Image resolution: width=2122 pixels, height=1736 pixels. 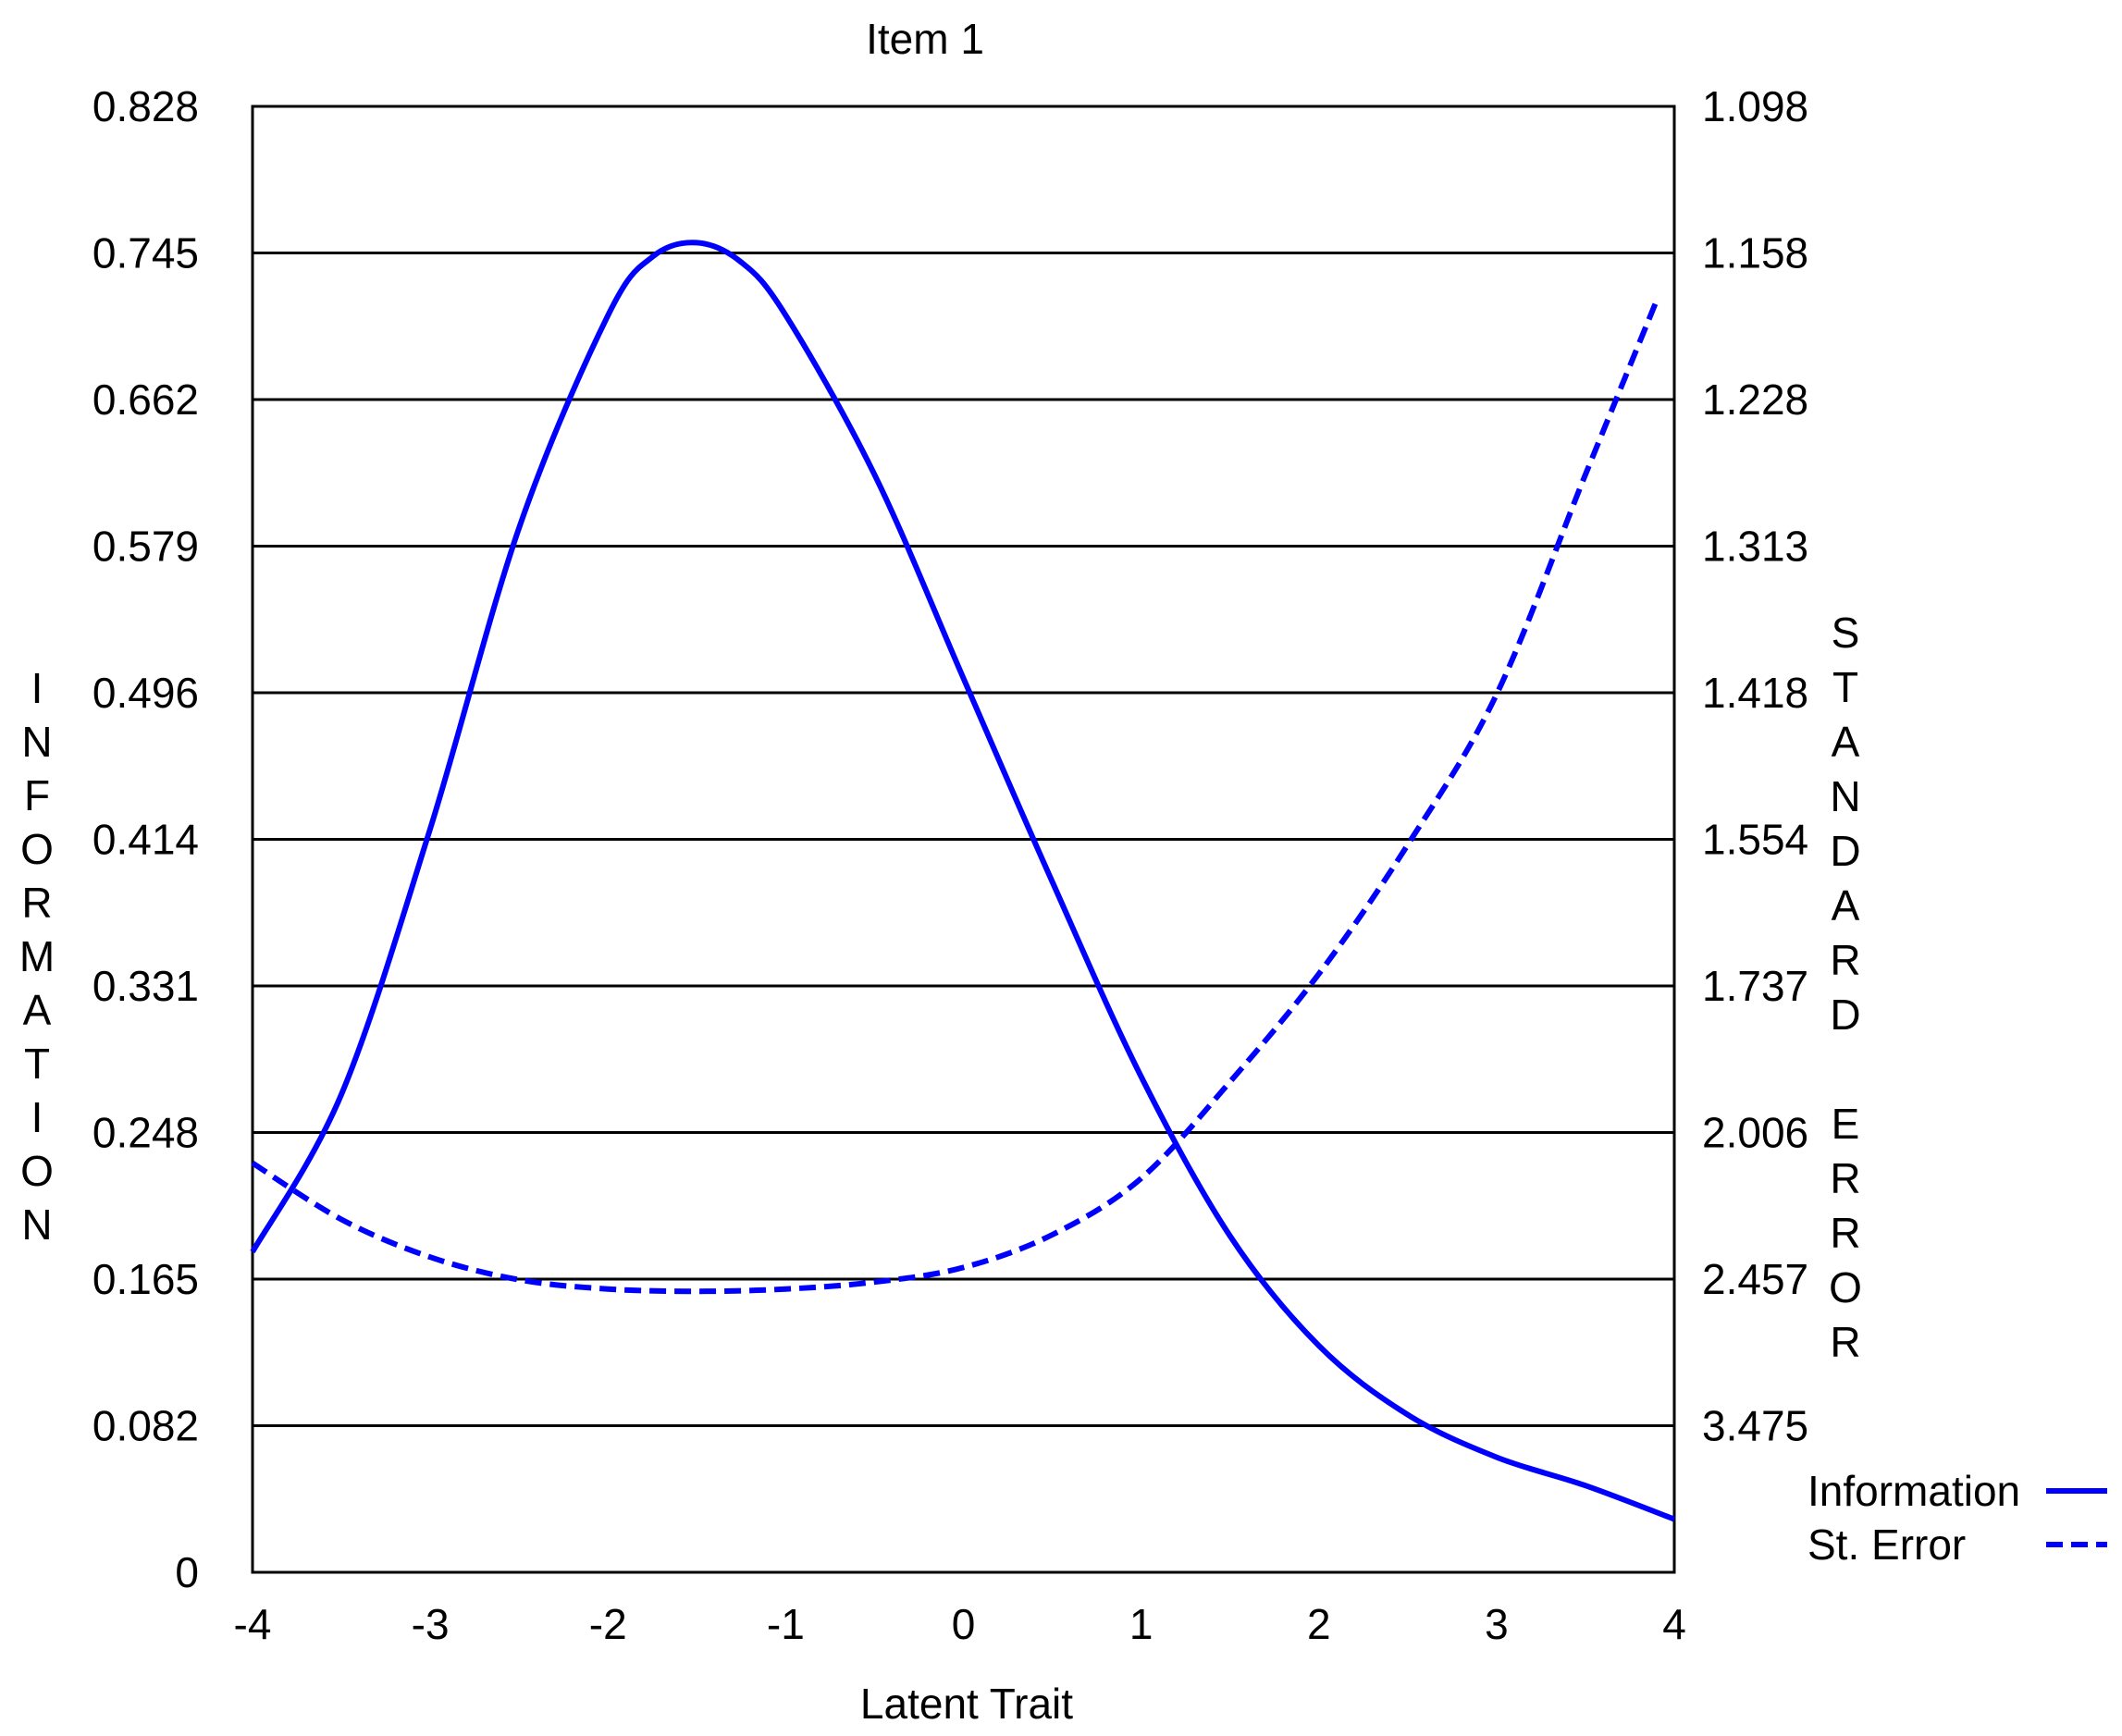 What do you see at coordinates (1755, 1426) in the screenshot?
I see `right-tick-label: 3.475` at bounding box center [1755, 1426].